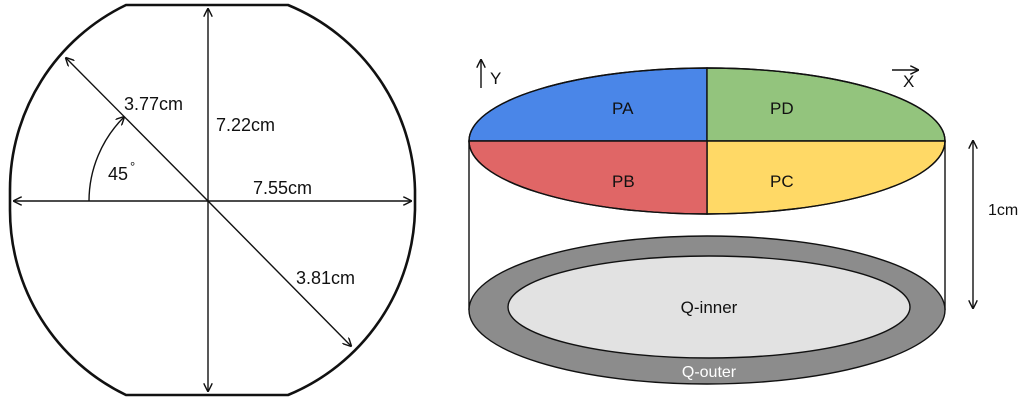  What do you see at coordinates (282, 188) in the screenshot?
I see `horizontal-length-label: 7.55cm` at bounding box center [282, 188].